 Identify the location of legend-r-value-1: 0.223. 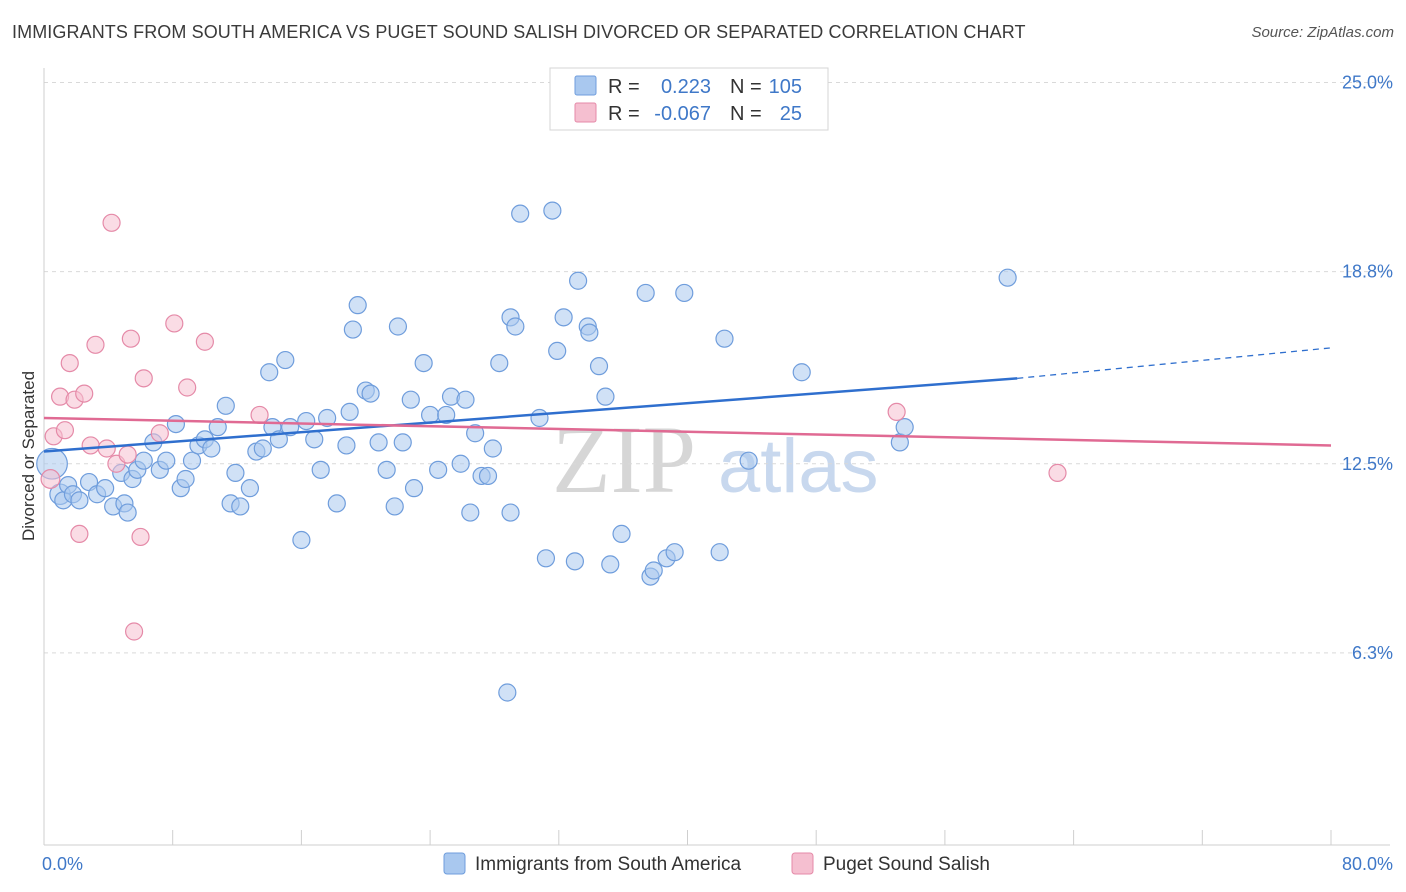
(686, 87).